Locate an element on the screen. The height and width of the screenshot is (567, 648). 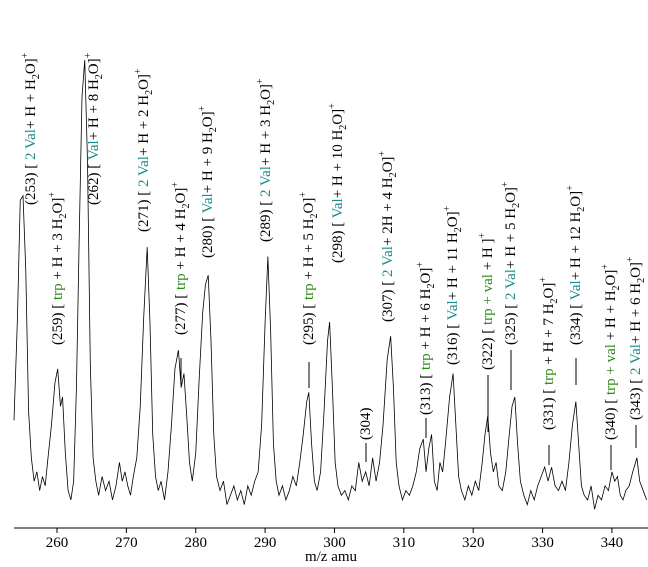
annotation-part: (298) [ is located at coordinates (338, 240).